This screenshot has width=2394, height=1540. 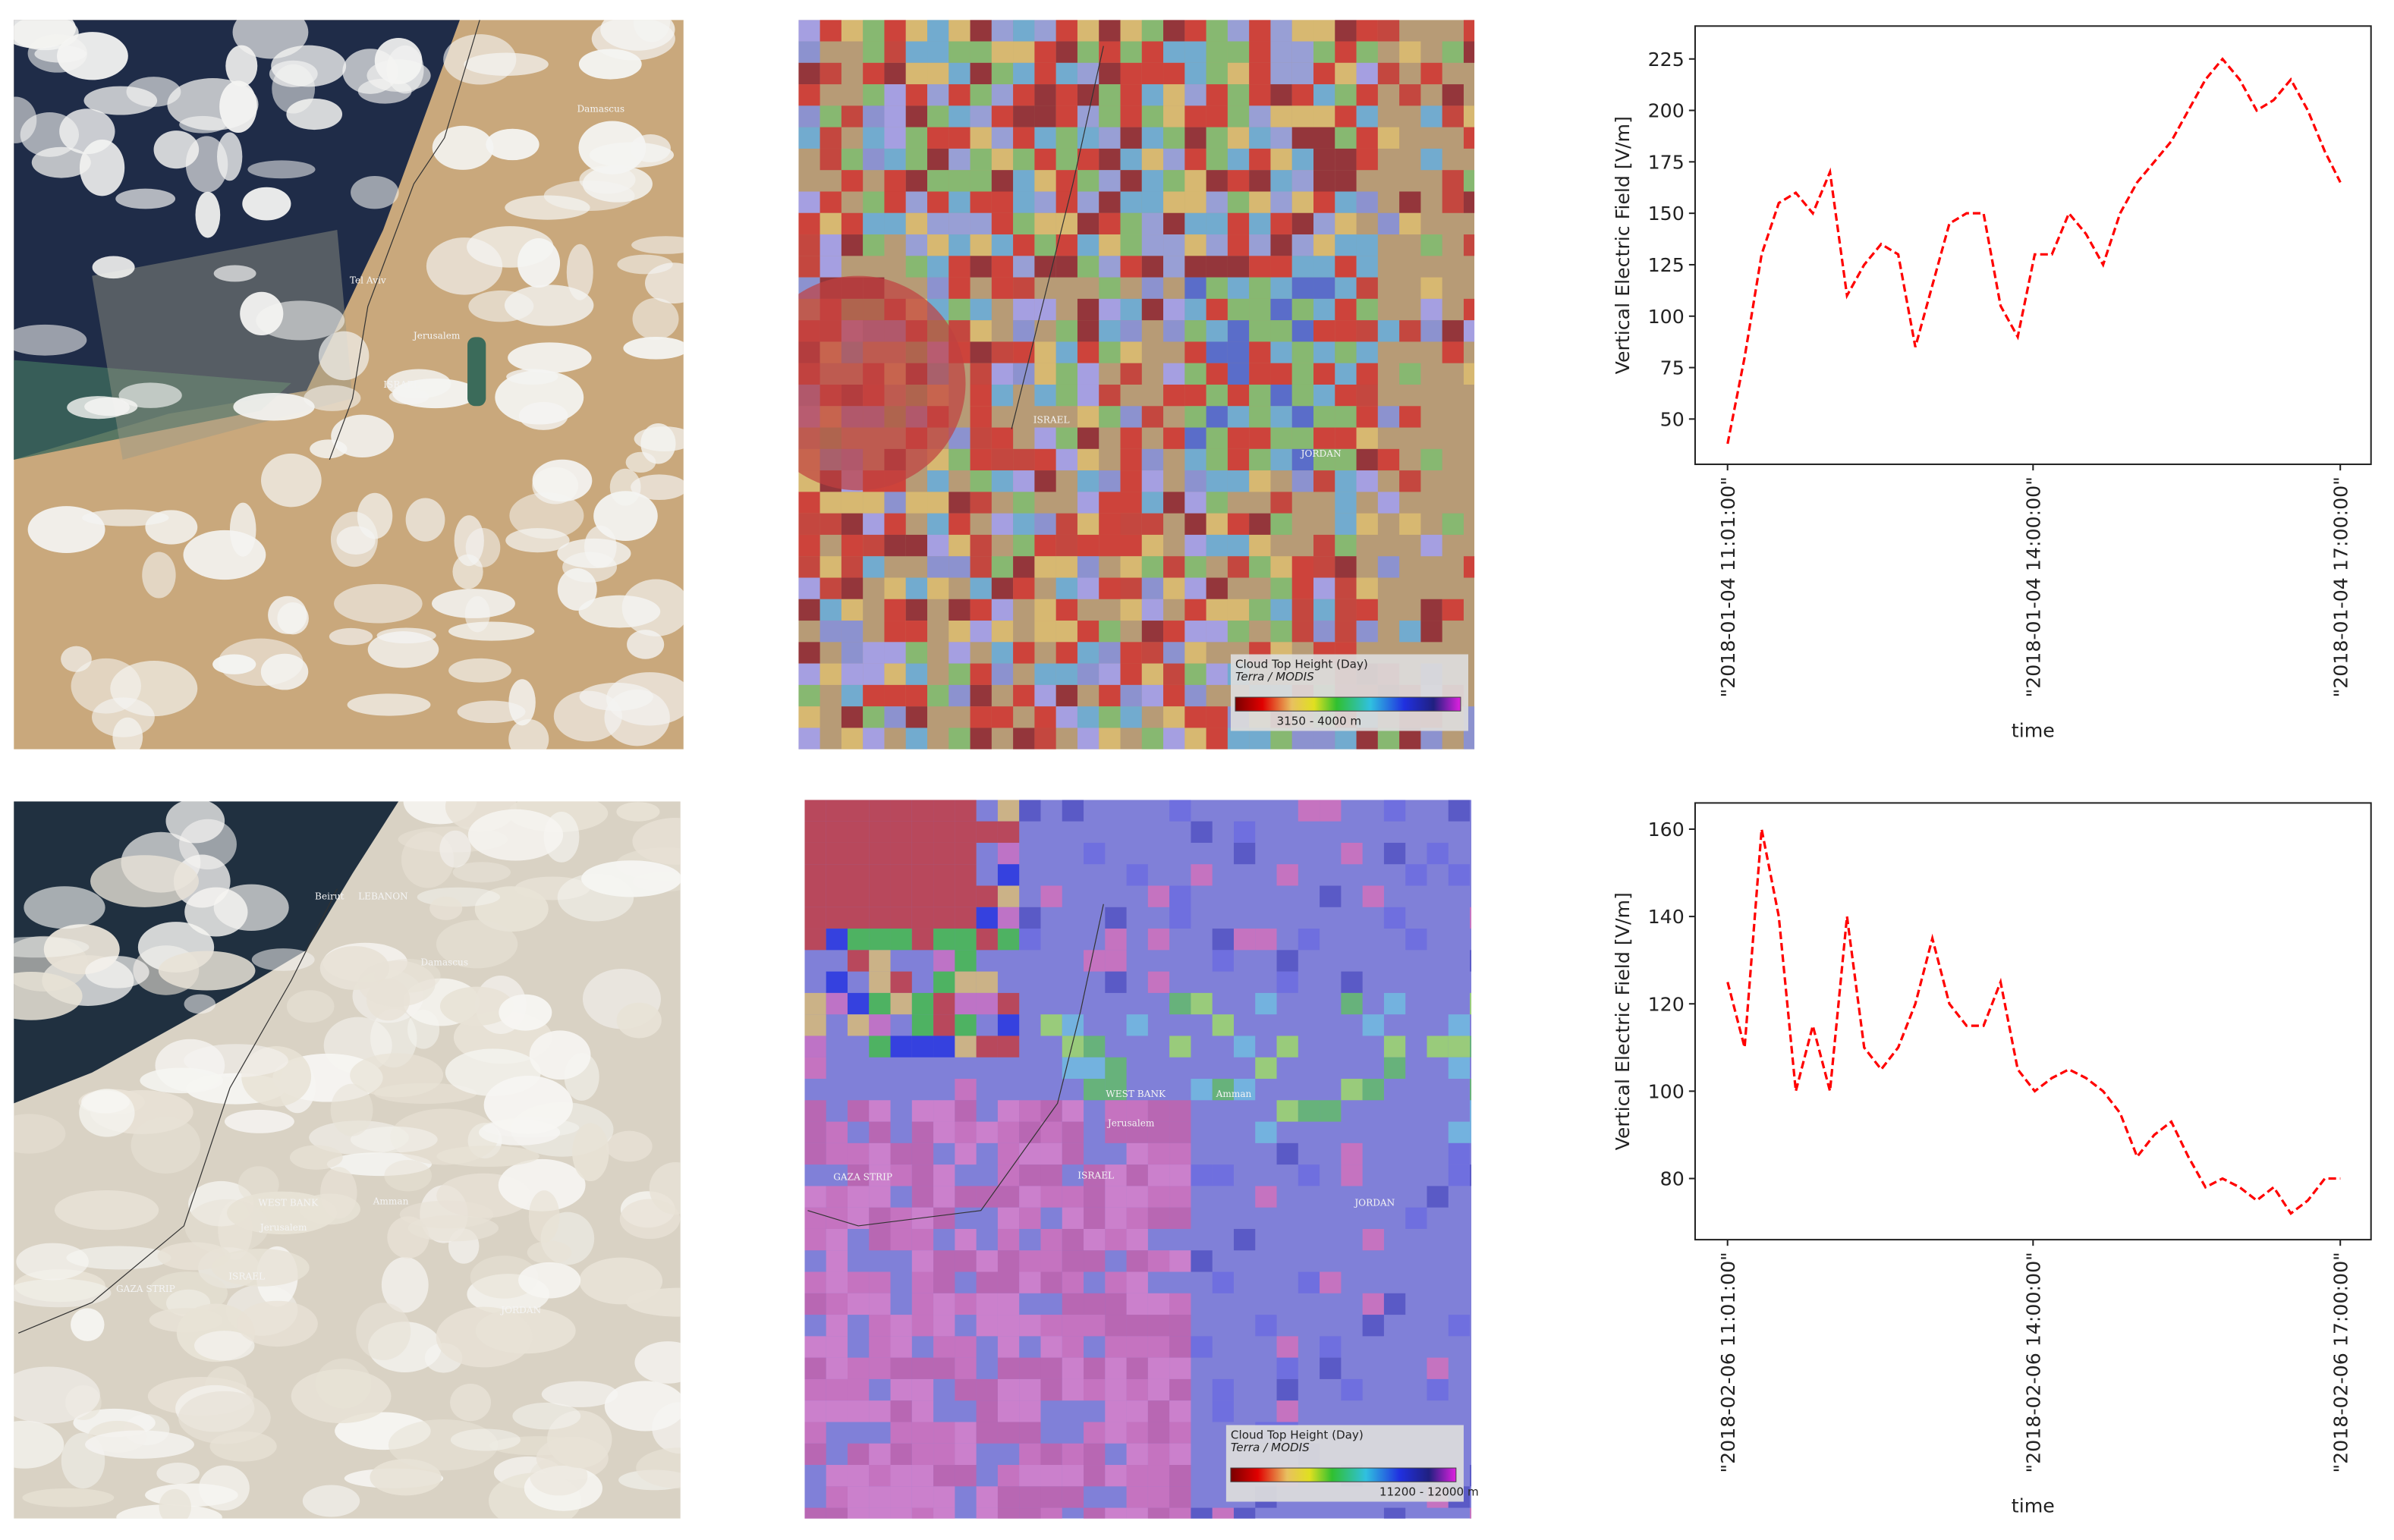 What do you see at coordinates (1374, 1203) in the screenshot?
I see `map-label: JORDAN` at bounding box center [1374, 1203].